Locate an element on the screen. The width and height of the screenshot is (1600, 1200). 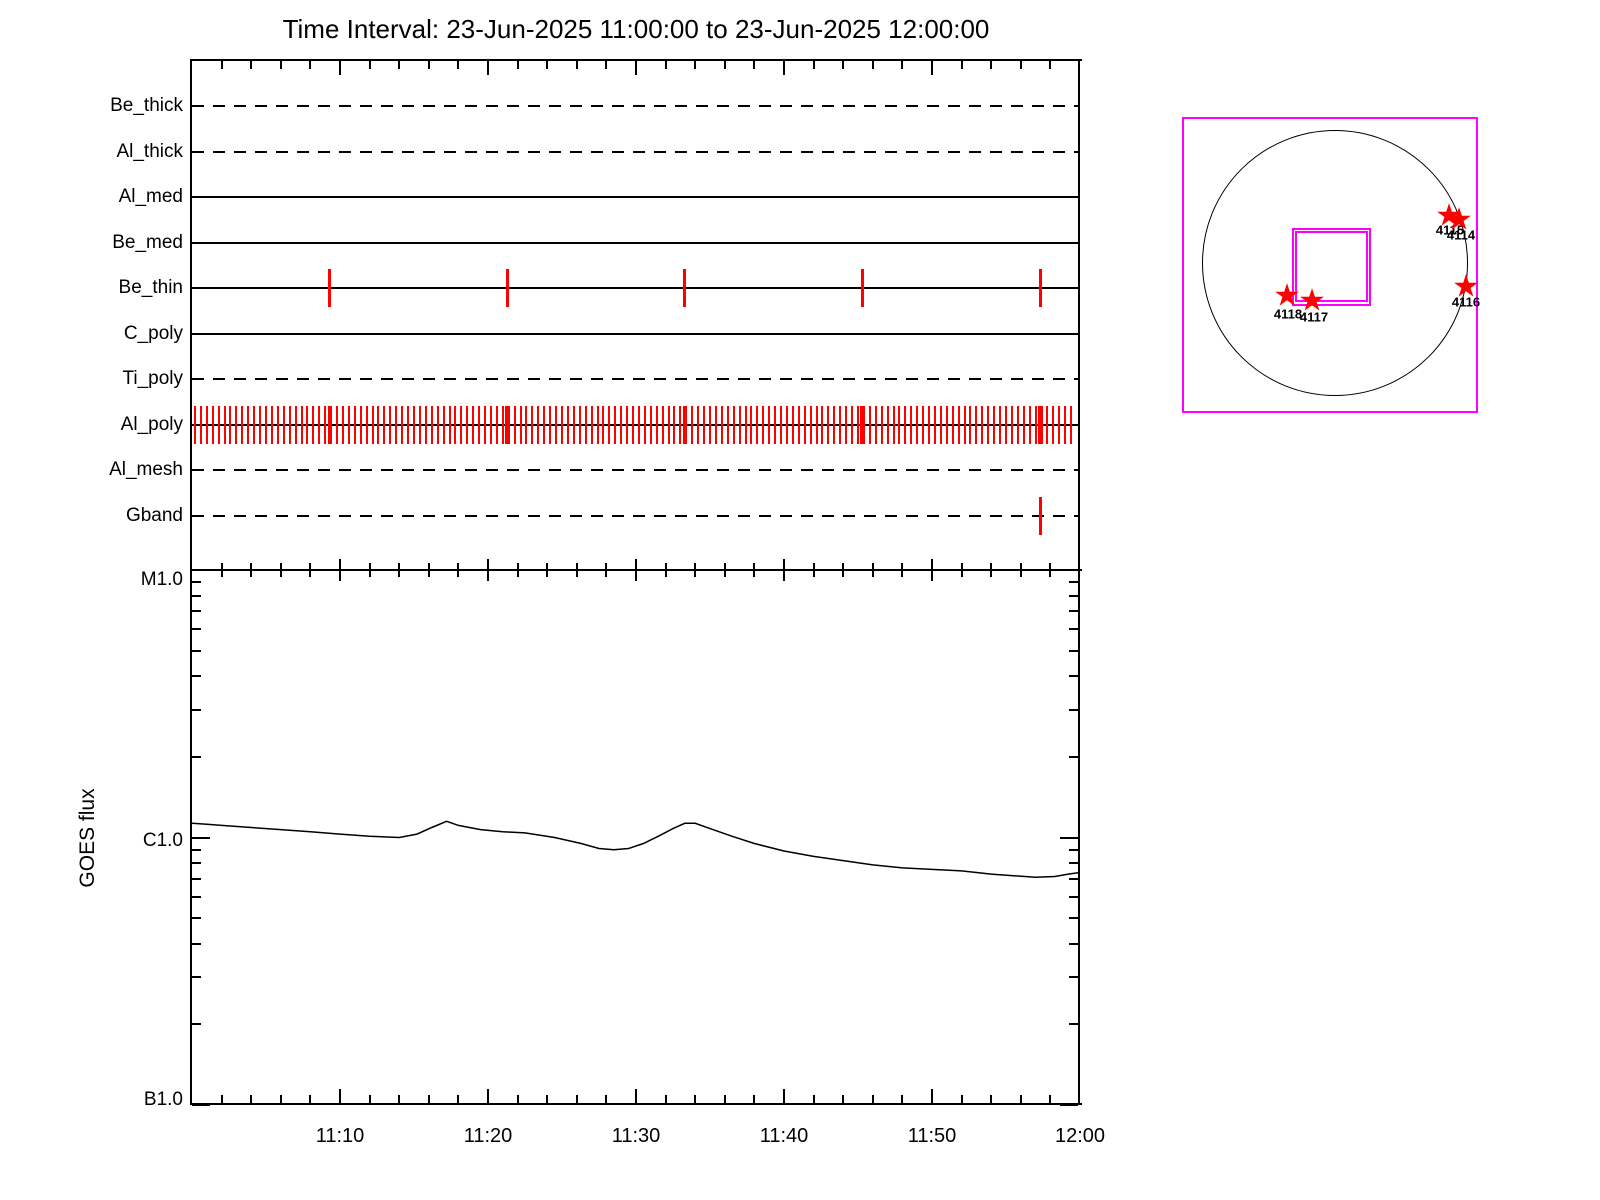
filter-label: Be_thin is located at coordinates (150, 287).